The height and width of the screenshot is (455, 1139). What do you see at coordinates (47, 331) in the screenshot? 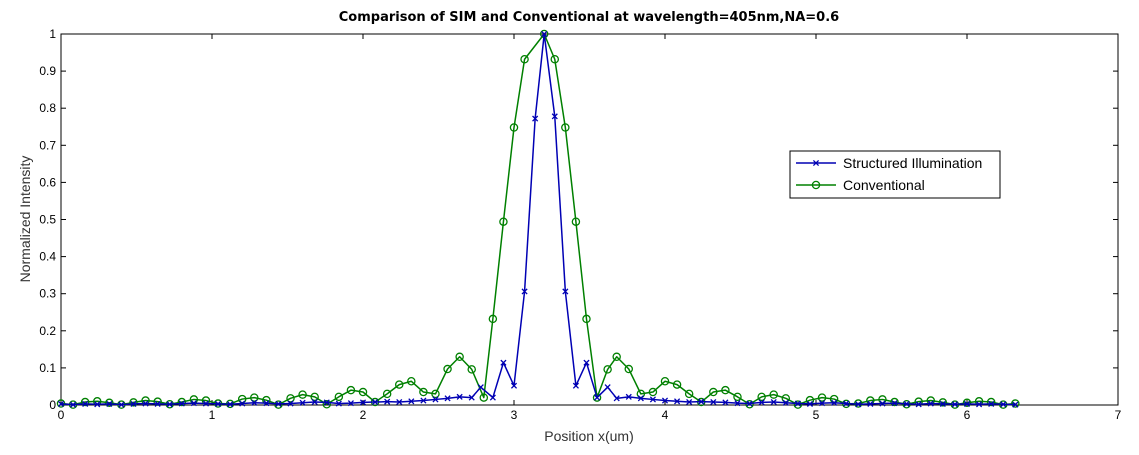
I see `y-tick-label: 0.2` at bounding box center [47, 331].